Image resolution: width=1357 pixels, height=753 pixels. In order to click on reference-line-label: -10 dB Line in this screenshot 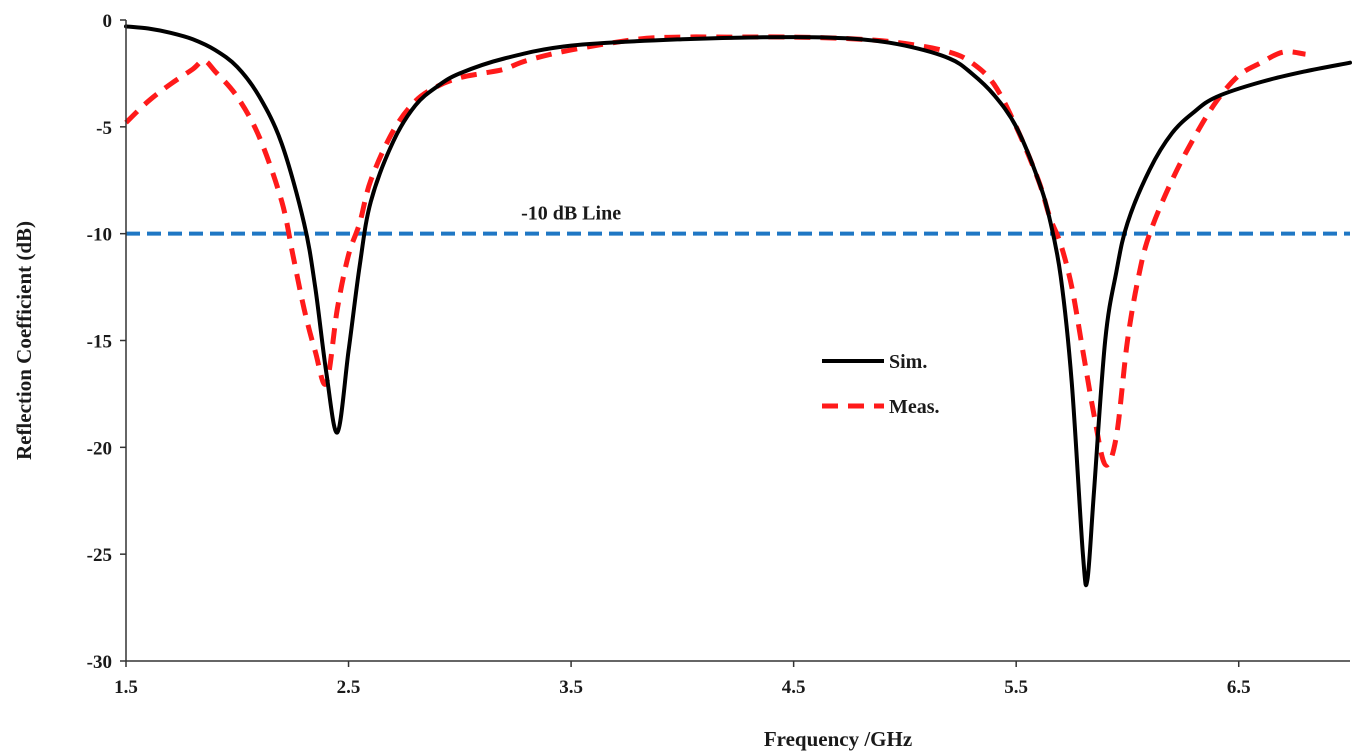, I will do `click(571, 214)`.